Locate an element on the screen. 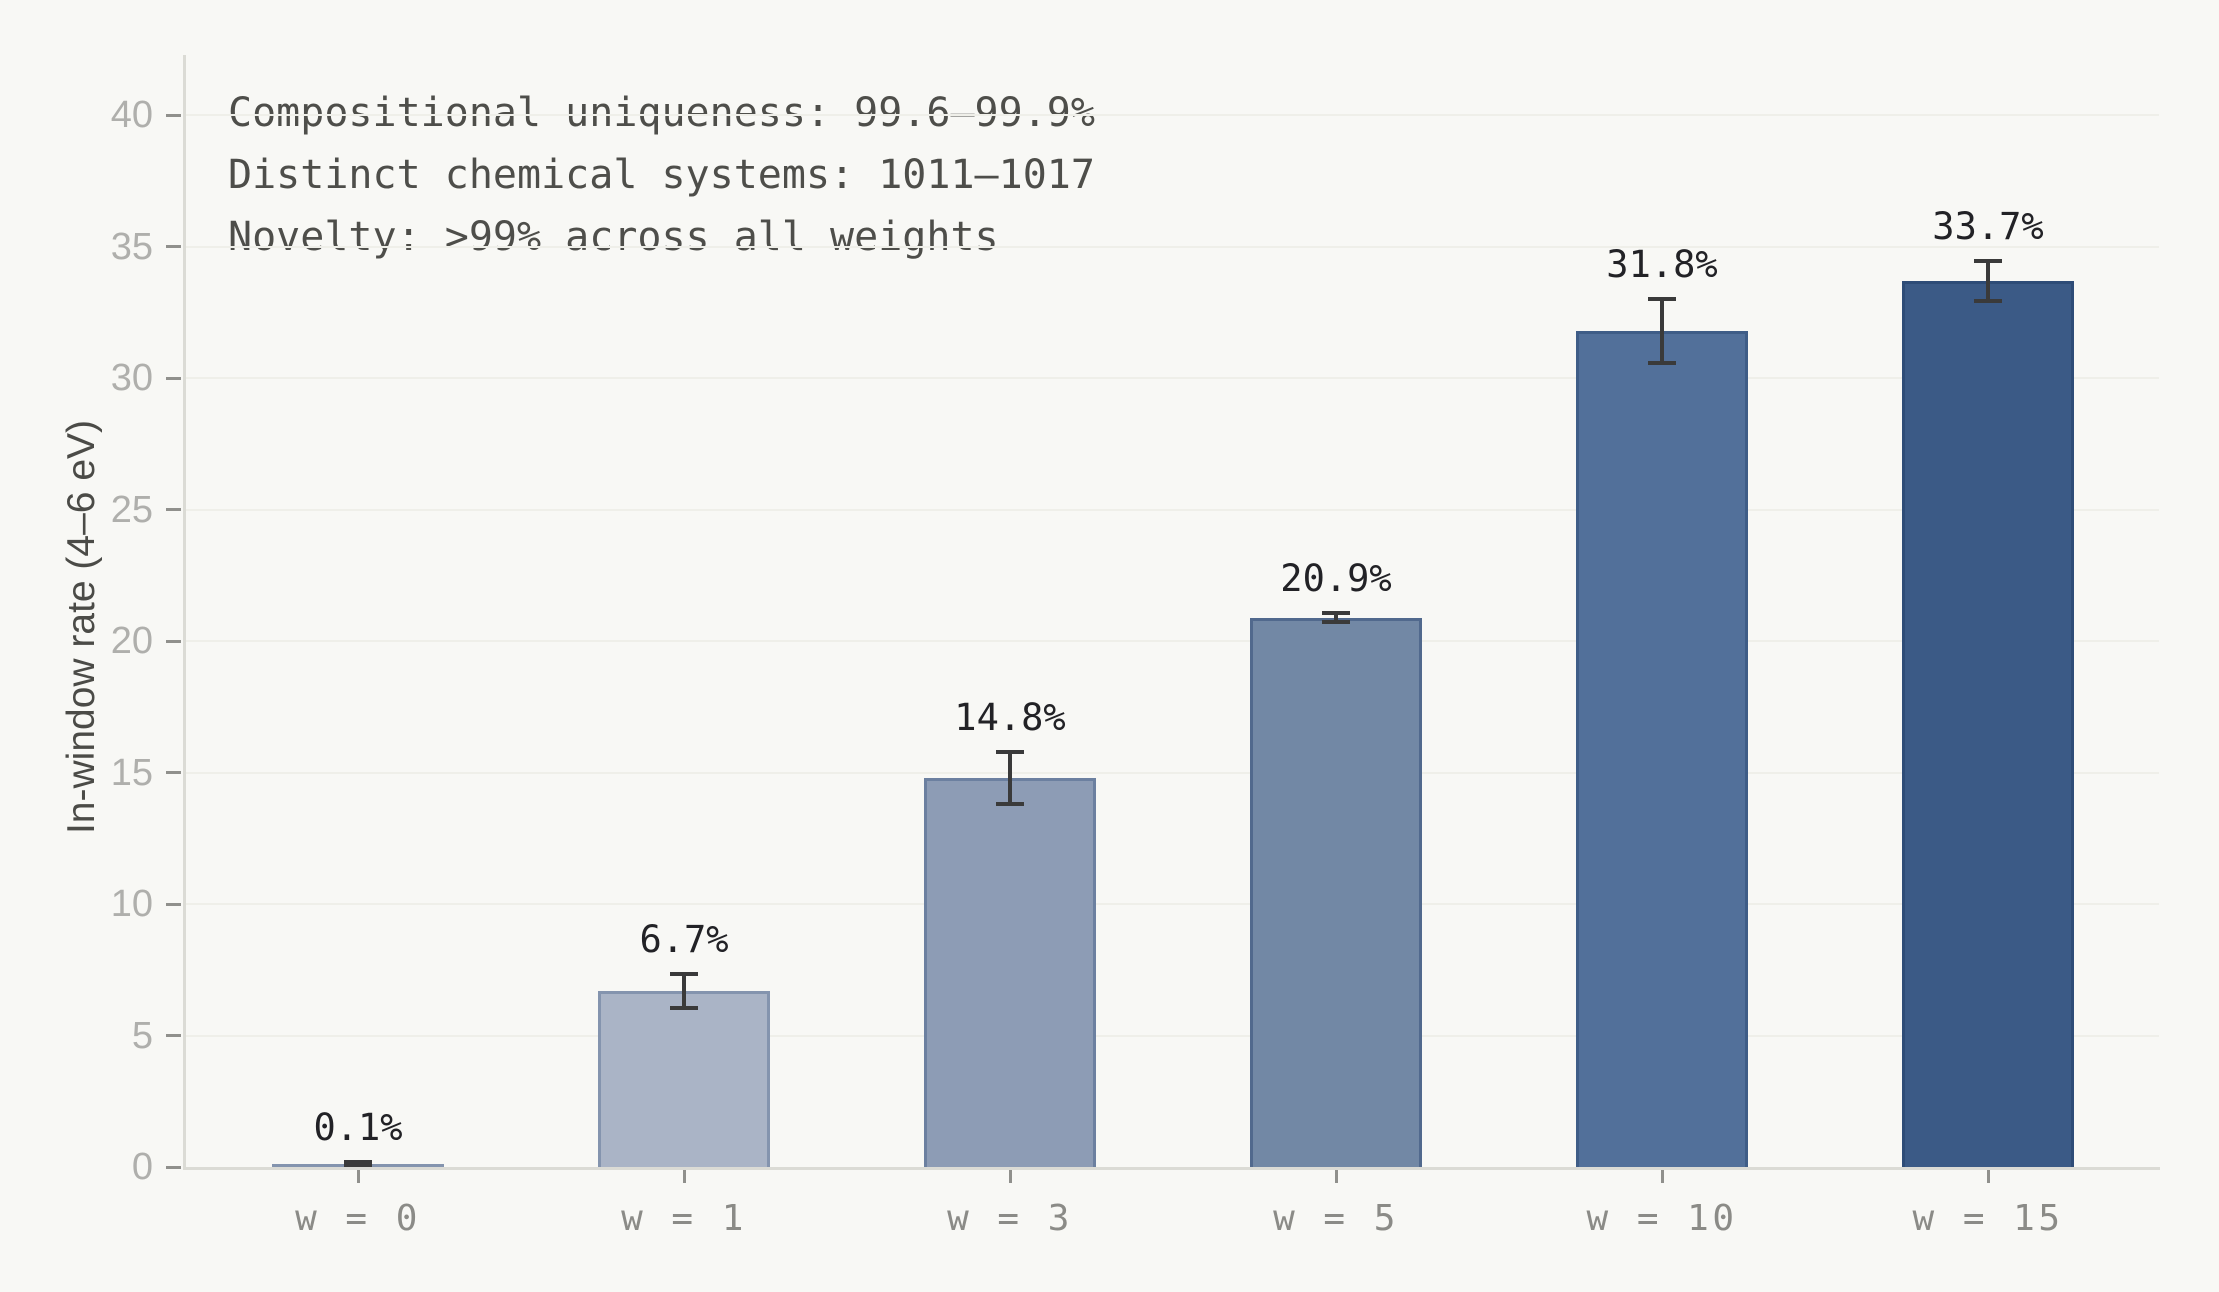  y-tick-label: 25 is located at coordinates (131, 509).